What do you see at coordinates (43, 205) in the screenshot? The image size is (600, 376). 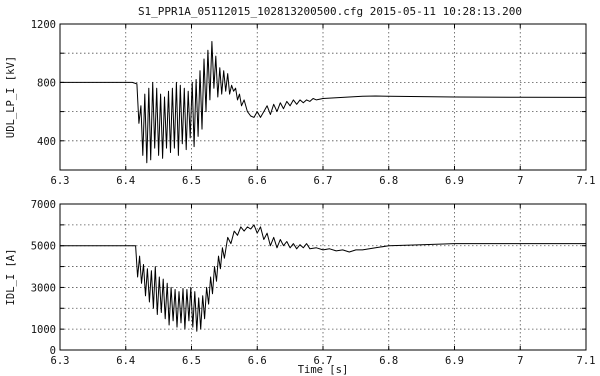 I see `y-tick-label: 7000` at bounding box center [43, 205].